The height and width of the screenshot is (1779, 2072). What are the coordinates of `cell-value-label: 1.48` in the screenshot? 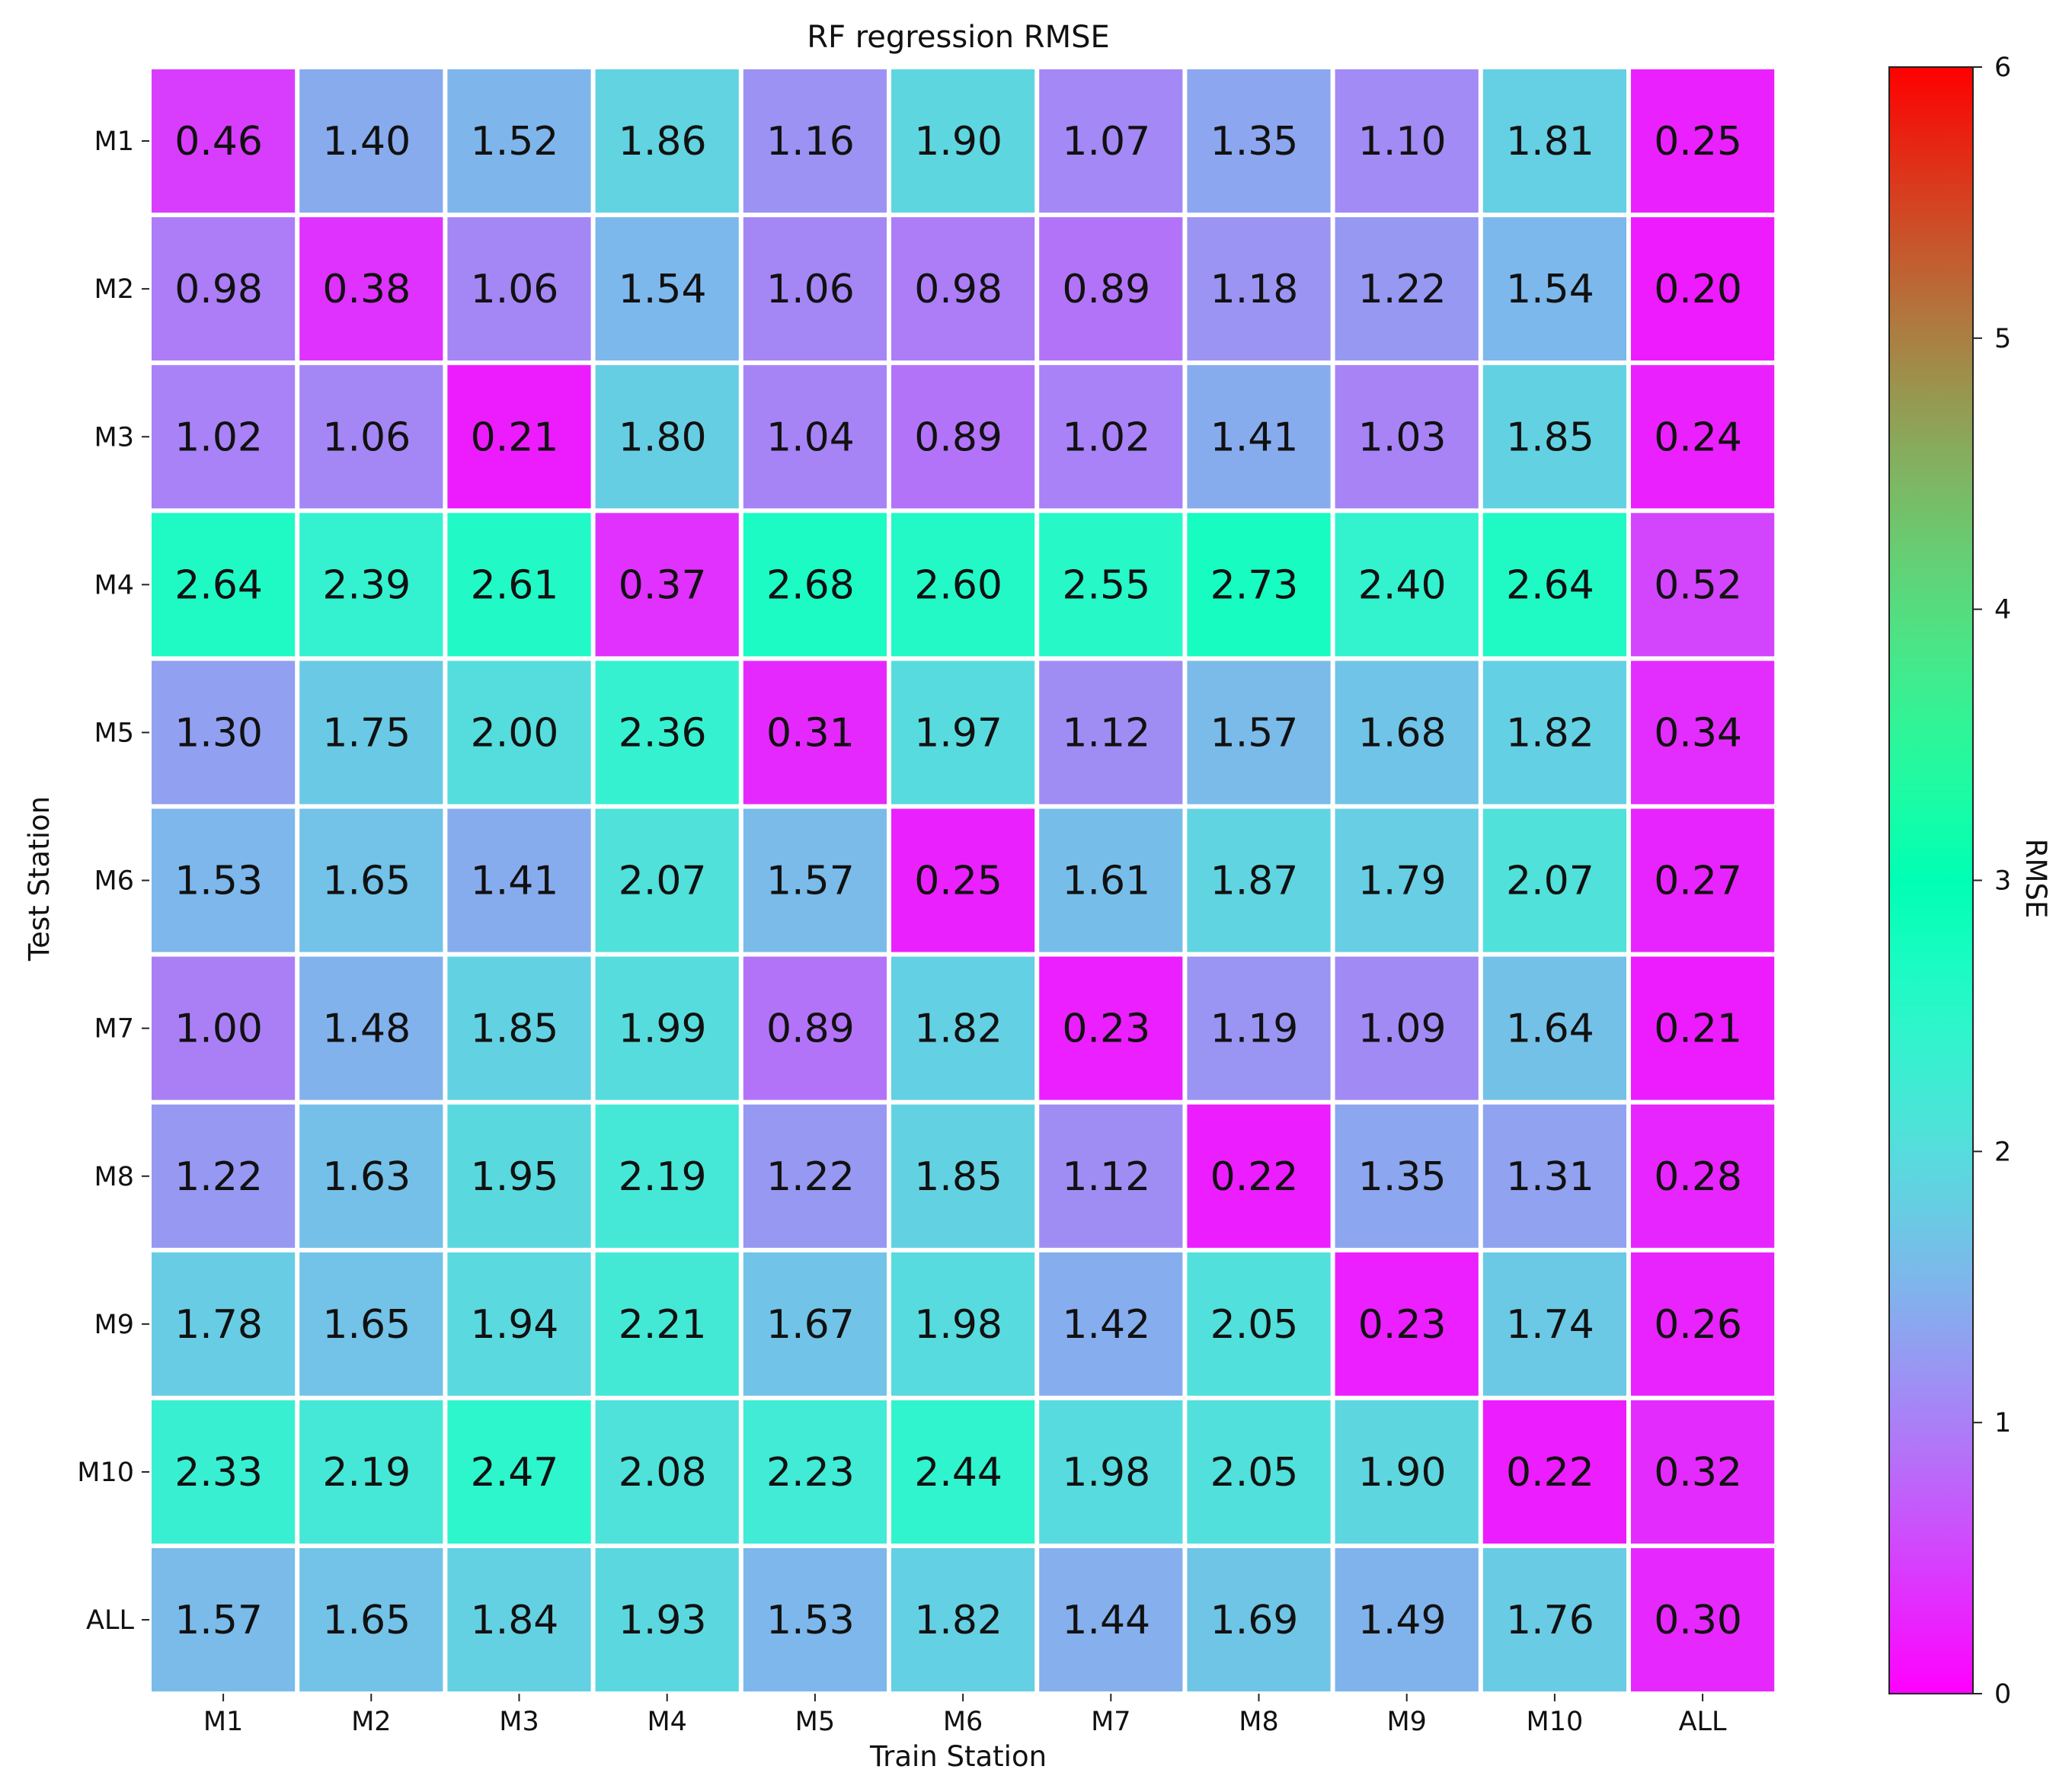 It's located at (366, 1029).